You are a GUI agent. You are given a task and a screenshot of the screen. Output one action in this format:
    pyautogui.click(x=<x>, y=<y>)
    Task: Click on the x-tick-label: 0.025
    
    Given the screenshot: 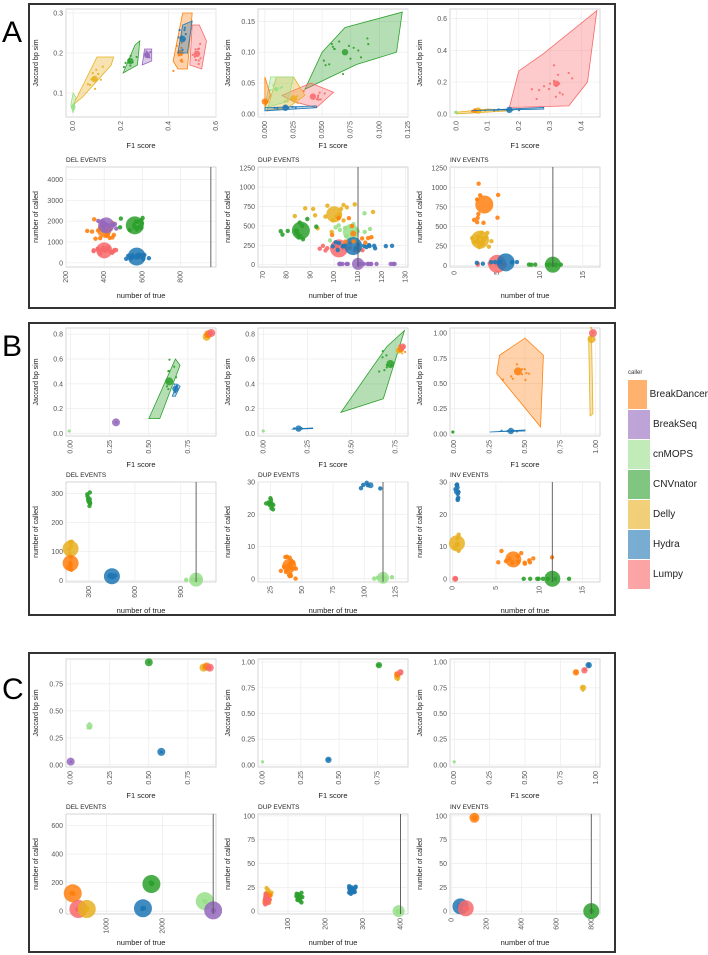 What is the action you would take?
    pyautogui.click(x=293, y=130)
    